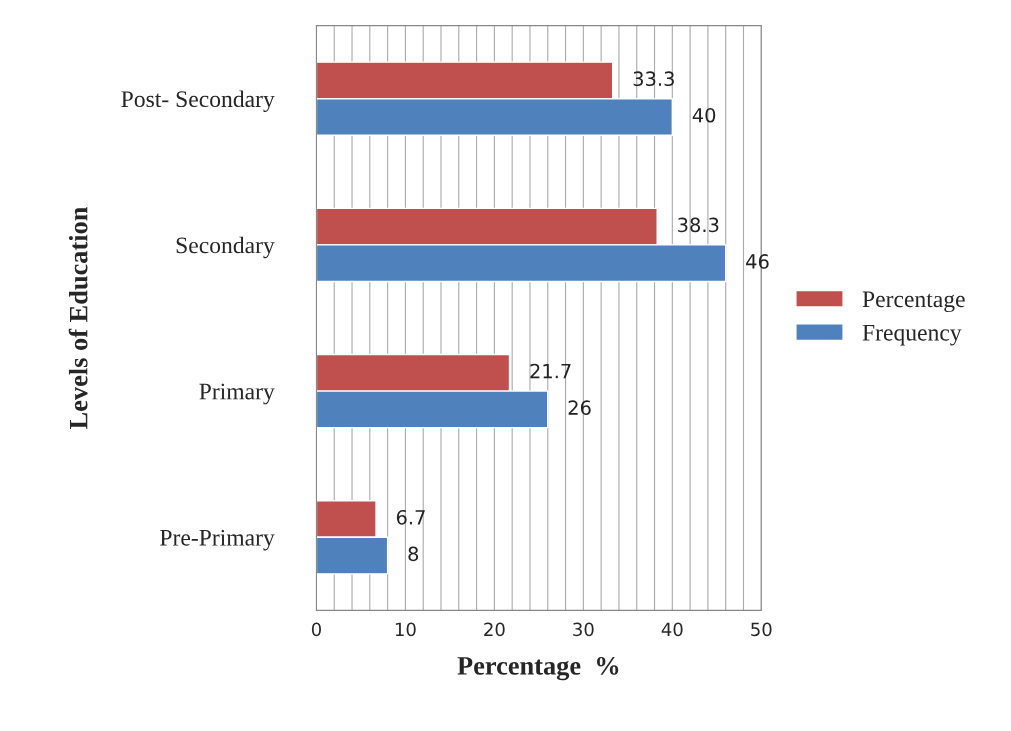 Image resolution: width=1011 pixels, height=731 pixels. I want to click on legend-label: Percentage, so click(913, 302).